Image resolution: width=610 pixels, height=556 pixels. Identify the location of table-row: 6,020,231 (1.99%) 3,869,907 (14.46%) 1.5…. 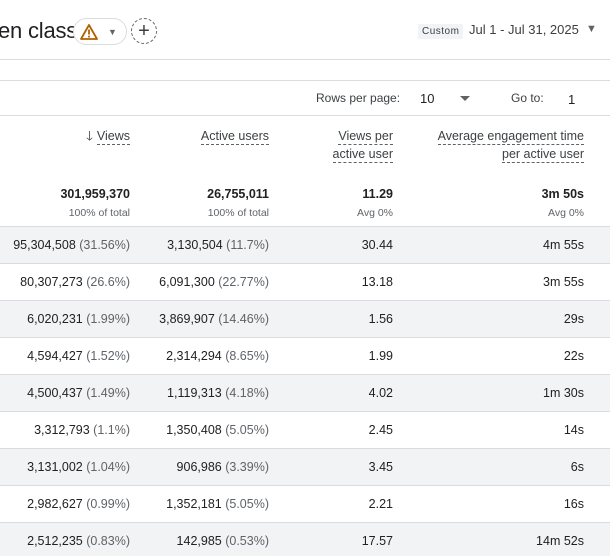
(305, 319).